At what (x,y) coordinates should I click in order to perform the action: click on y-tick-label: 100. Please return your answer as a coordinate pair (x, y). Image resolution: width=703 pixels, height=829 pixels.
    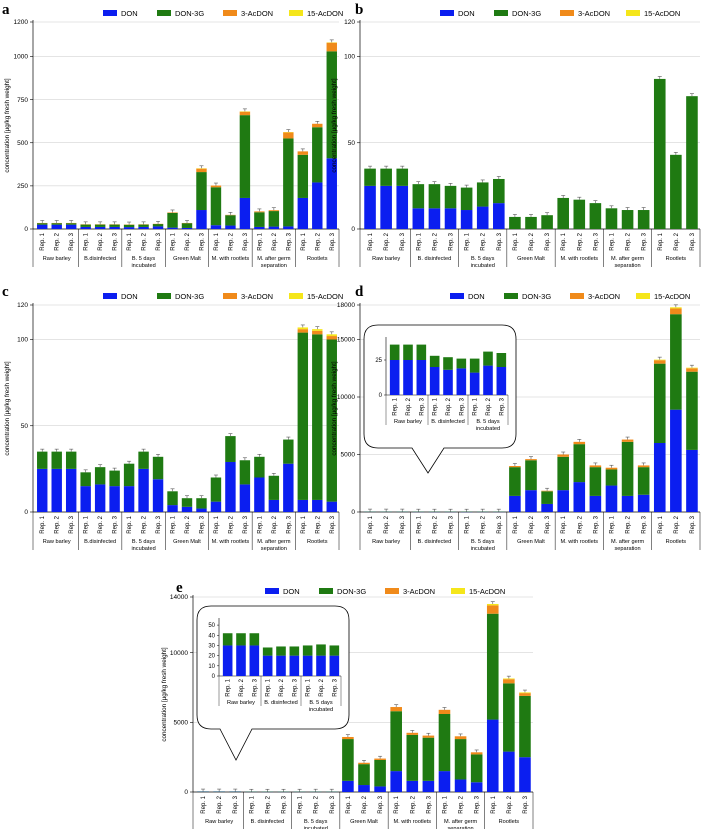
    Looking at the image, I should click on (349, 57).